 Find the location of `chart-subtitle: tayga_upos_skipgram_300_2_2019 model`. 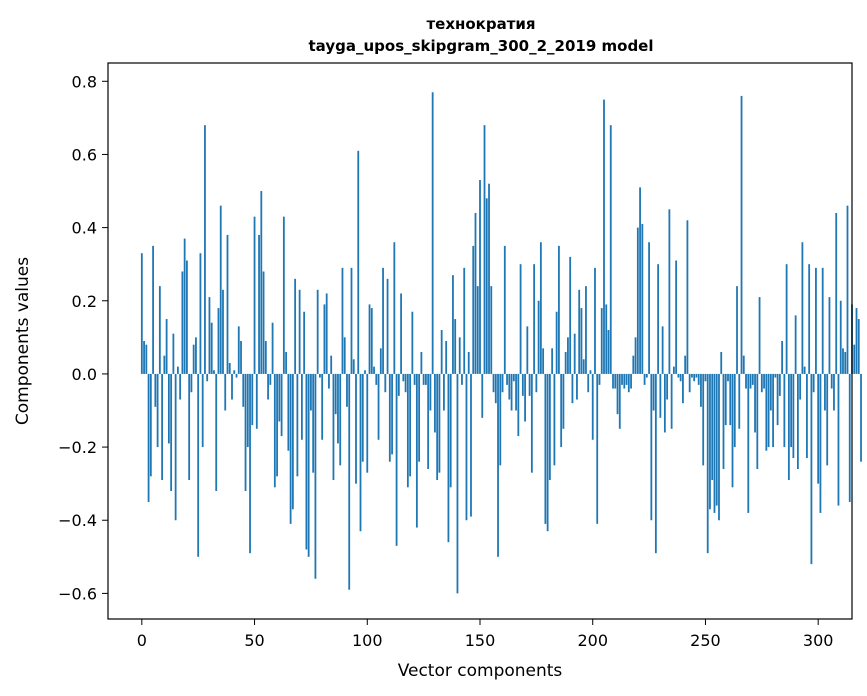

chart-subtitle: tayga_upos_skipgram_300_2_2019 model is located at coordinates (481, 46).